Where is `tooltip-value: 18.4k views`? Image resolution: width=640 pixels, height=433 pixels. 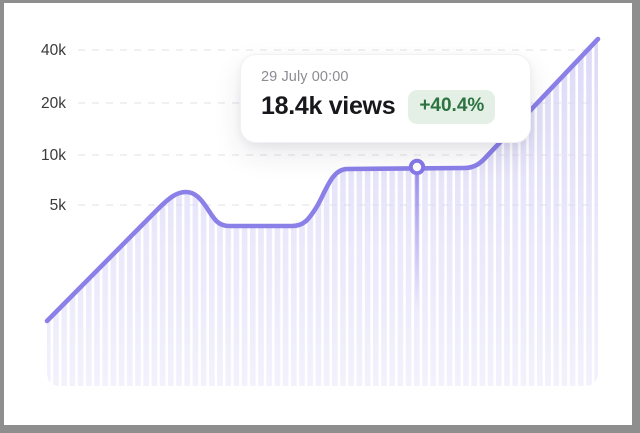
tooltip-value: 18.4k views is located at coordinates (328, 106).